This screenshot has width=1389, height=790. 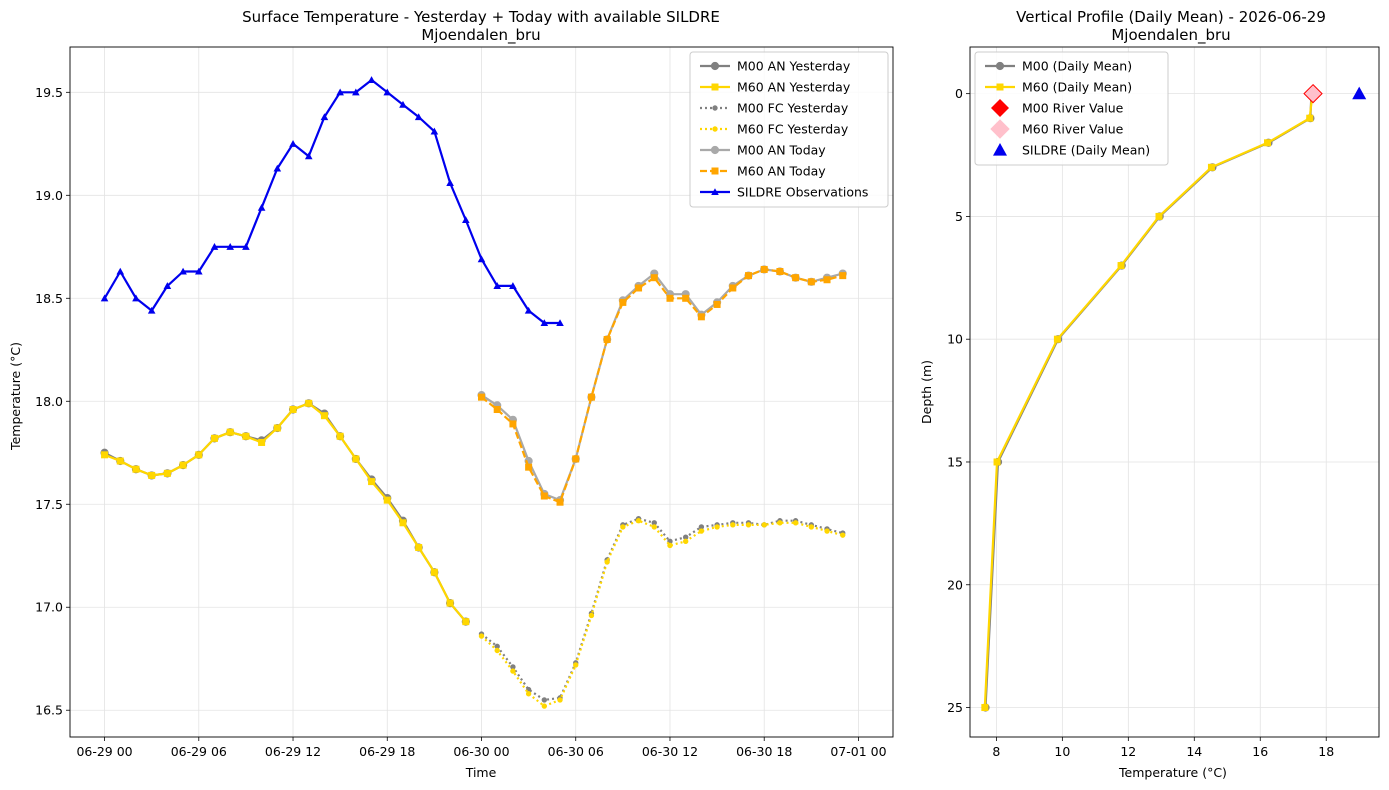 I want to click on legend-label: M60 AN Yesterday, so click(x=794, y=87).